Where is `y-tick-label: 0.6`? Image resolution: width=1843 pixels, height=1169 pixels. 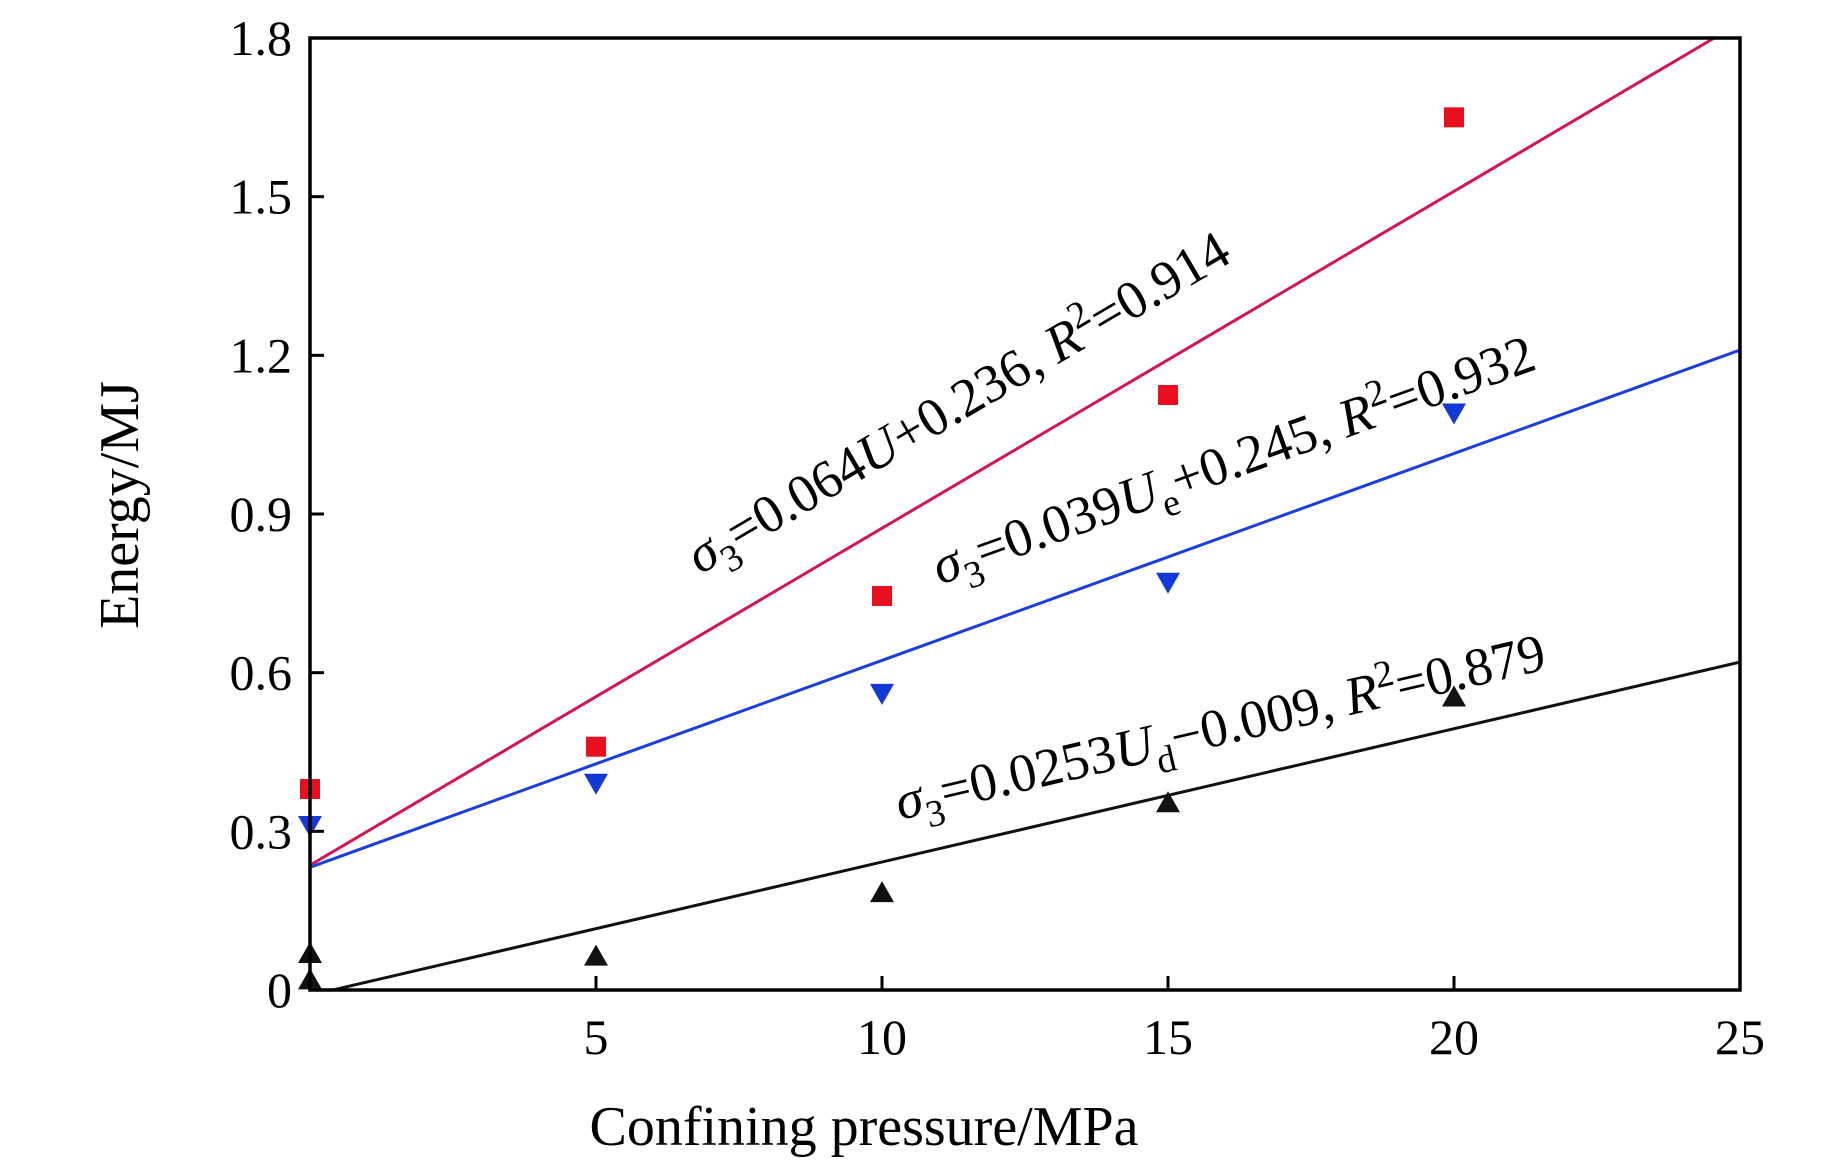 y-tick-label: 0.6 is located at coordinates (261, 673).